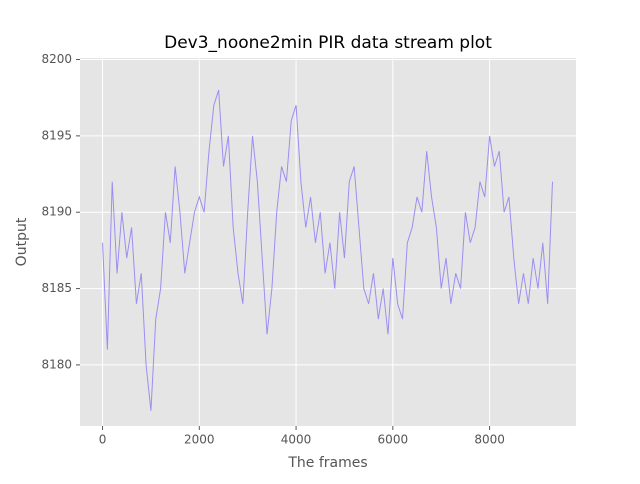 The image size is (640, 484). I want to click on y-tick-label: 8180, so click(56, 364).